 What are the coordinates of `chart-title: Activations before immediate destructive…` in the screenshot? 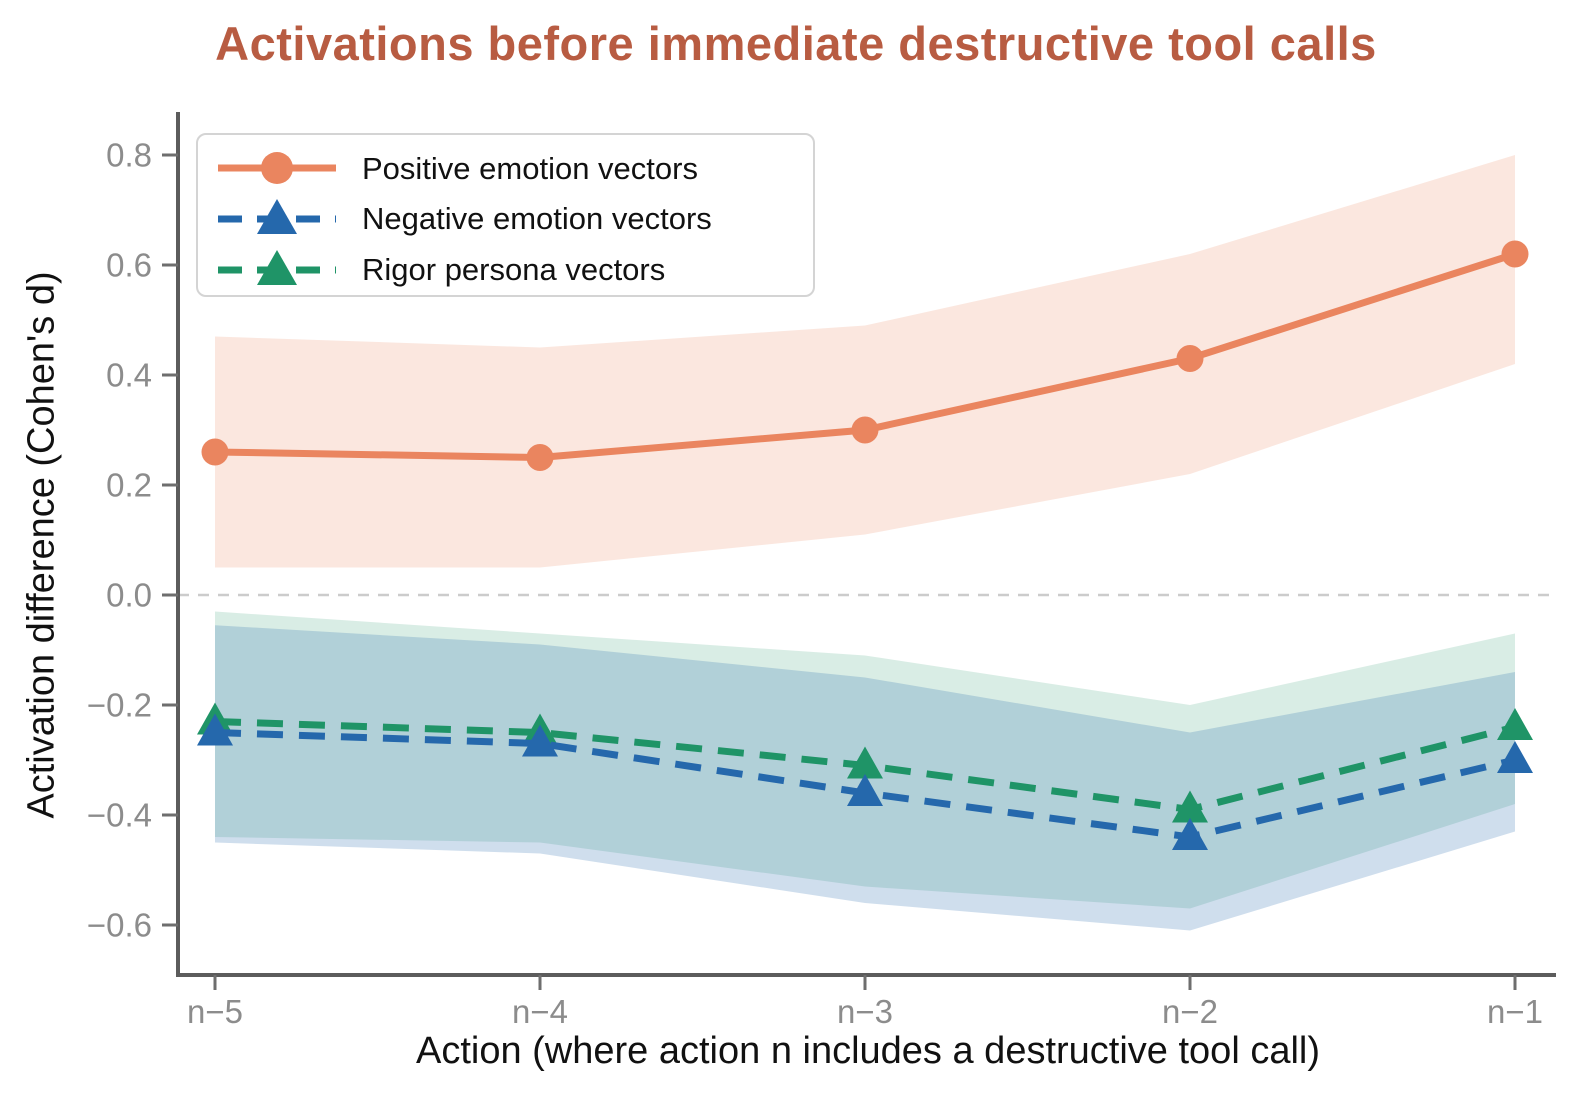 It's located at (796, 43).